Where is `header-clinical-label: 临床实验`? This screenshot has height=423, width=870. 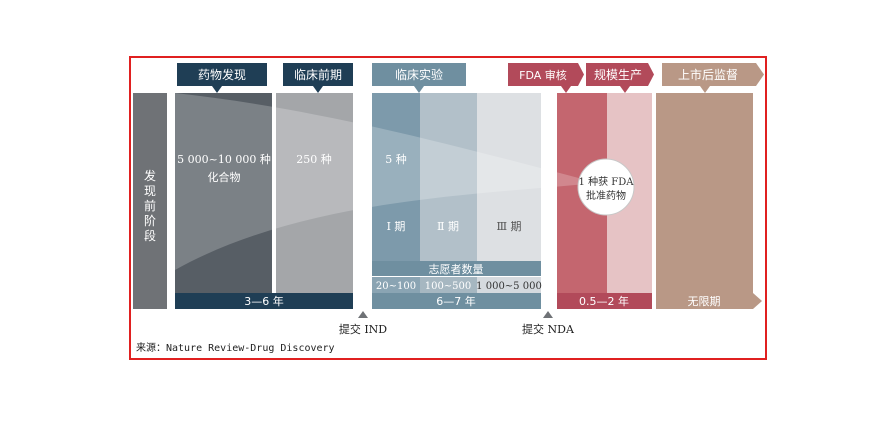 header-clinical-label: 临床实验 is located at coordinates (419, 74).